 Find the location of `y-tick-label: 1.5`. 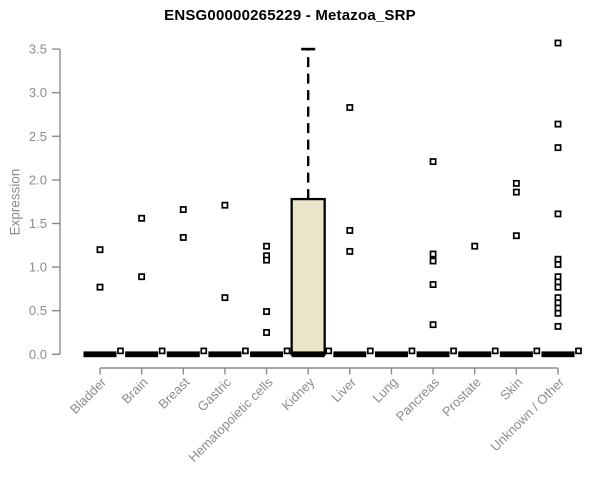

y-tick-label: 1.5 is located at coordinates (38, 223).